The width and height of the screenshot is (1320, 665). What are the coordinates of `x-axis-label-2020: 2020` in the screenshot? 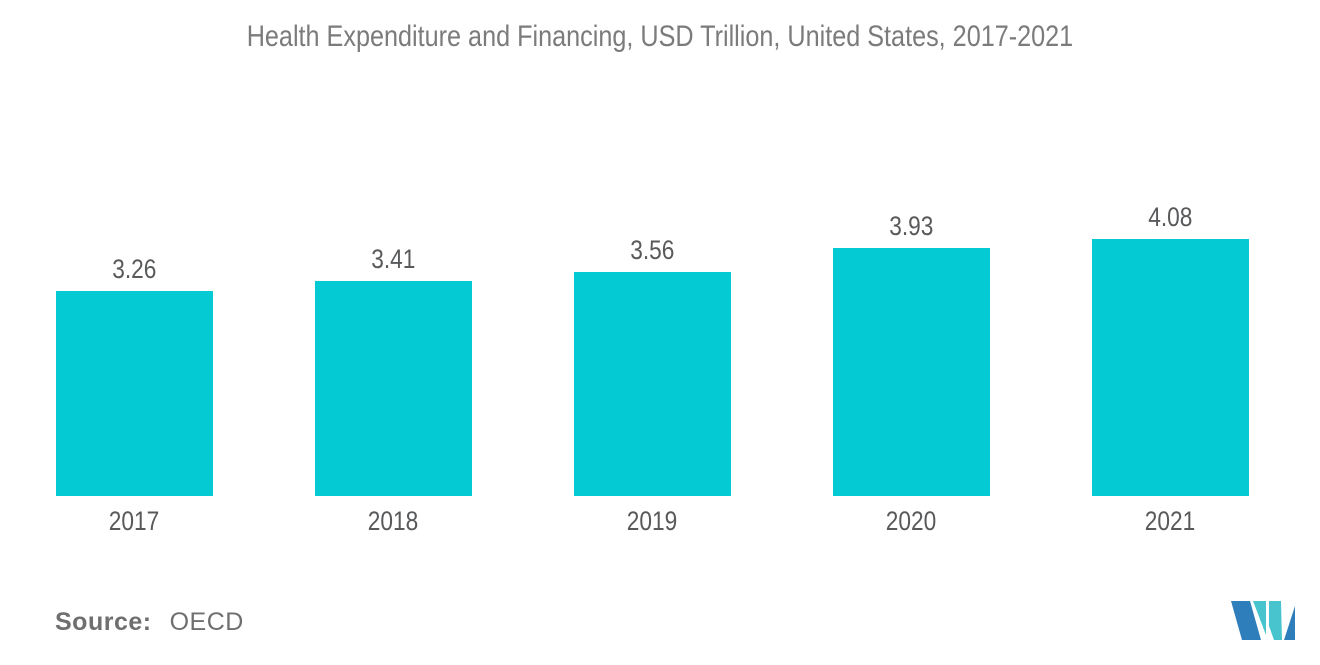 It's located at (911, 521).